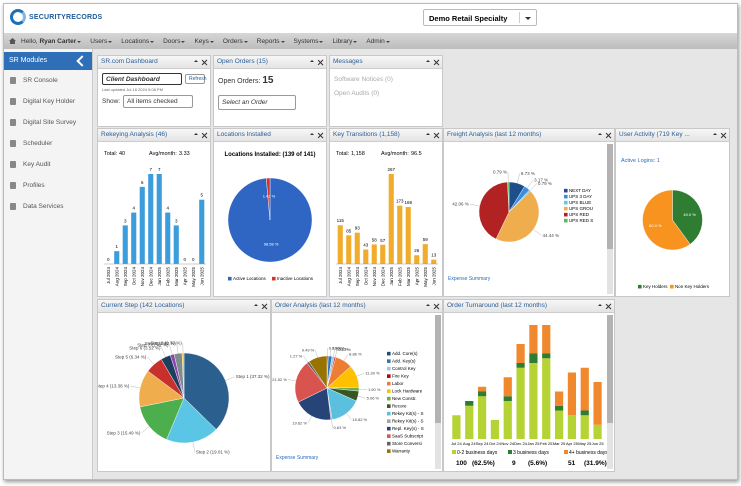  Describe the element at coordinates (204, 41) in the screenshot. I see `nav-menu: Keys` at that location.